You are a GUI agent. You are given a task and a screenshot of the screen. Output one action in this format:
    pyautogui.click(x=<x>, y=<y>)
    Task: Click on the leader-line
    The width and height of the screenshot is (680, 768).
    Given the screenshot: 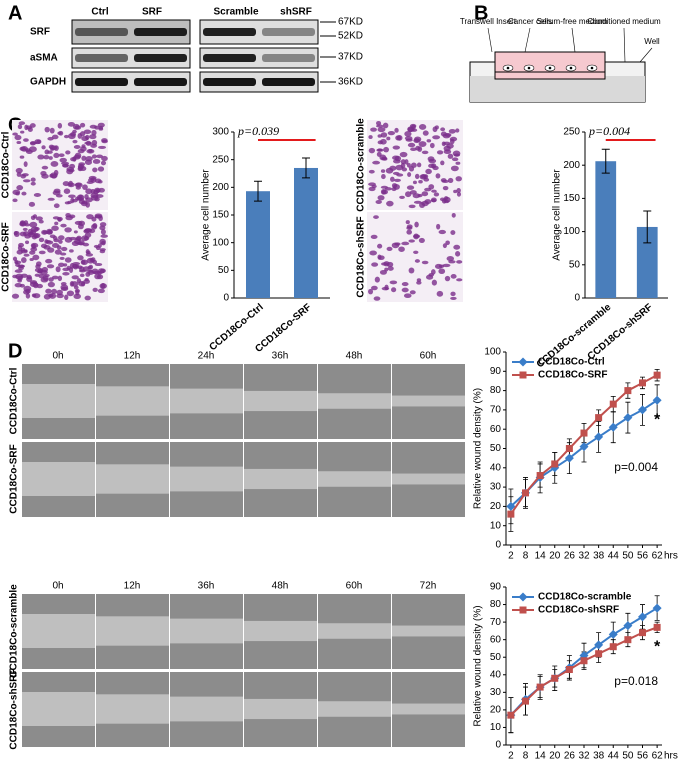 What is the action you would take?
    pyautogui.click(x=527, y=40)
    